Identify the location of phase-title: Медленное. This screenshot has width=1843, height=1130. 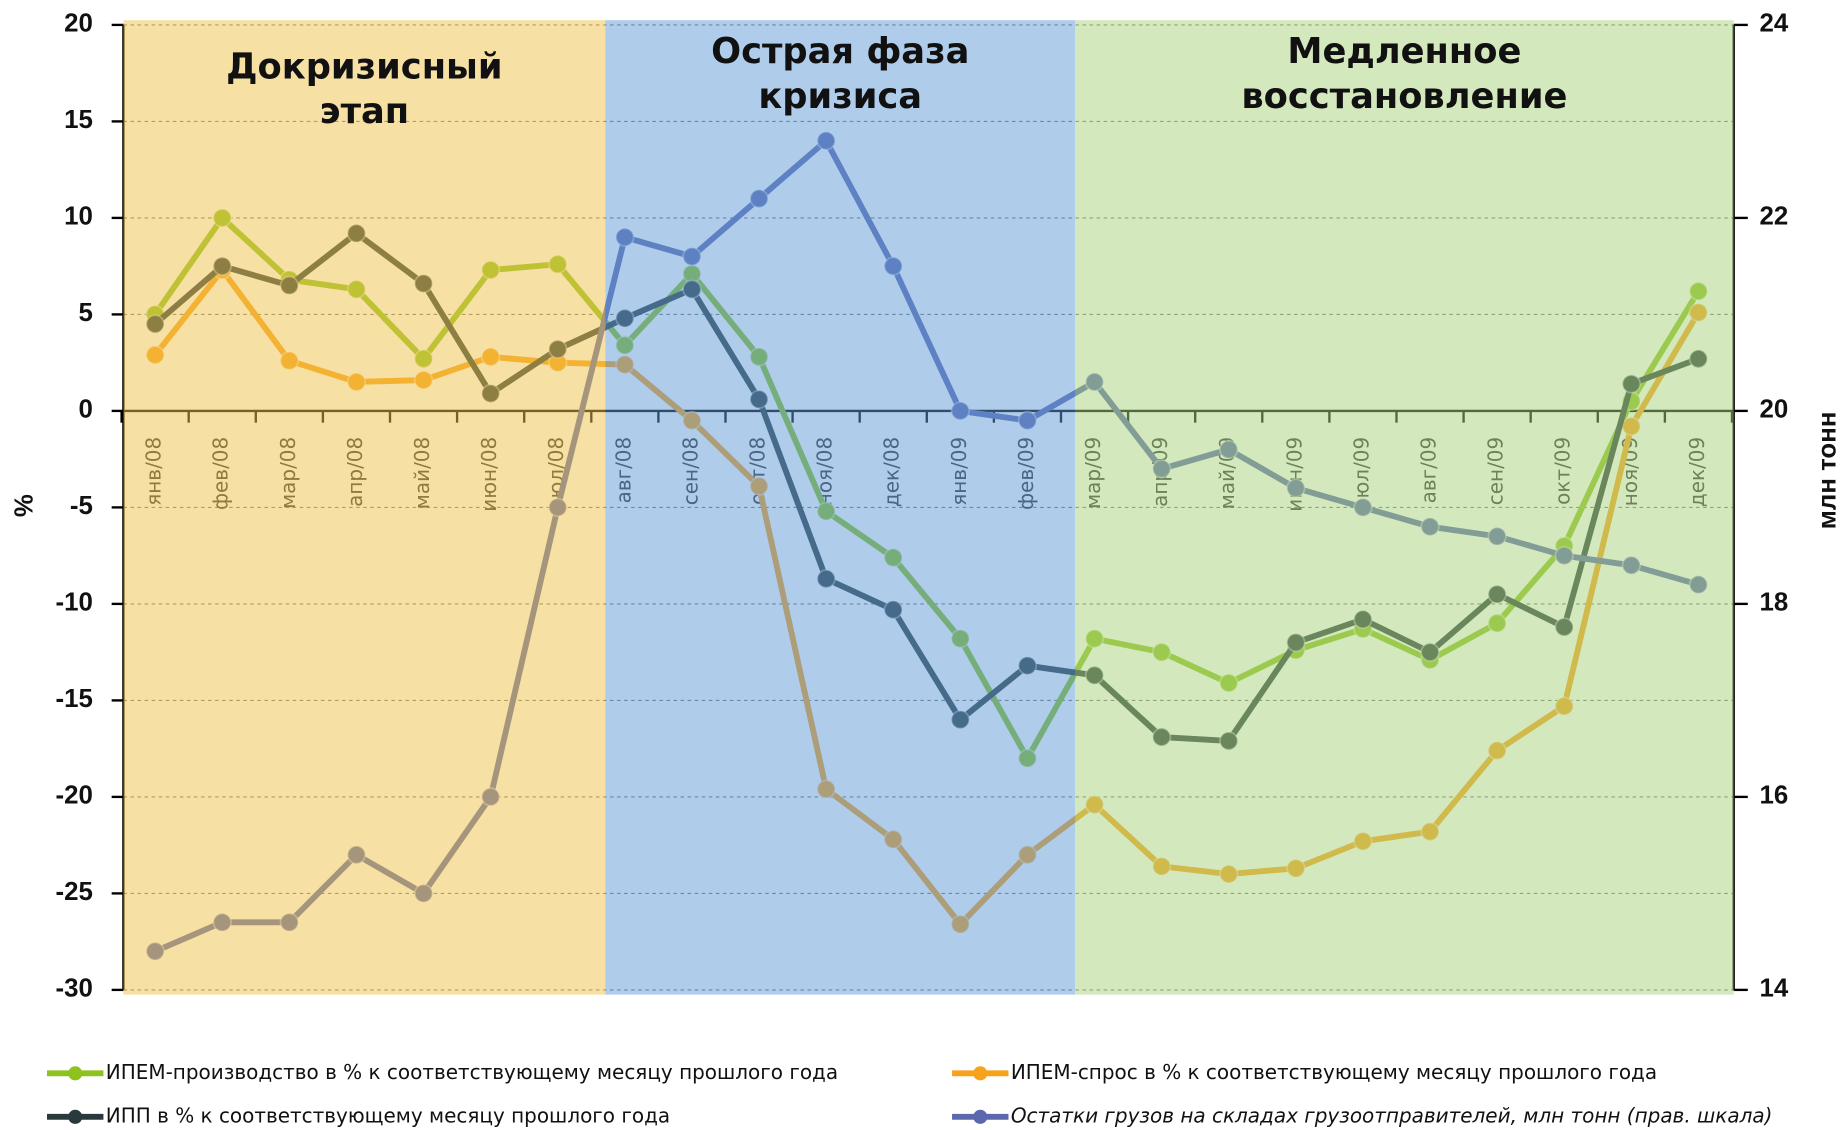
(1404, 51).